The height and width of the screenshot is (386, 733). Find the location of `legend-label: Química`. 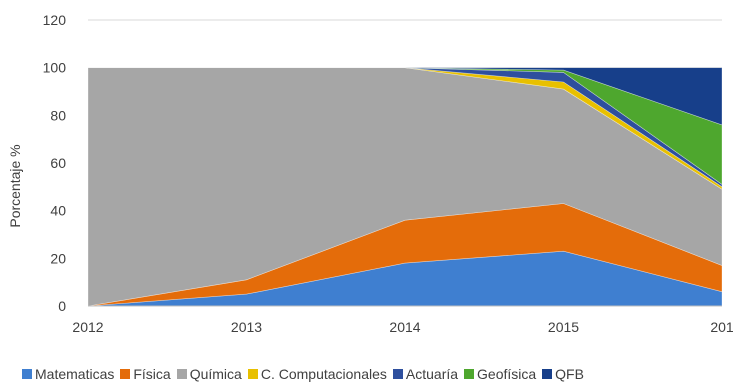

legend-label: Química is located at coordinates (215, 374).